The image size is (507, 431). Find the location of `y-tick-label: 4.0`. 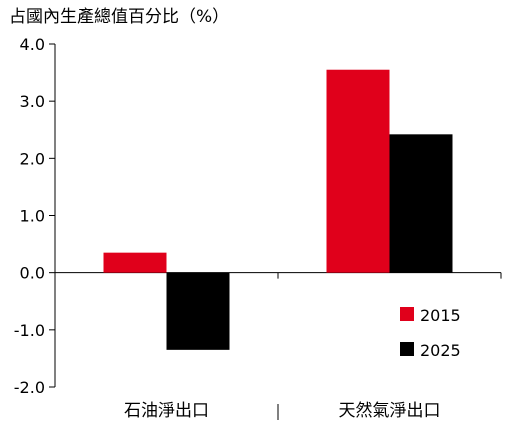

y-tick-label: 4.0 is located at coordinates (32, 44).